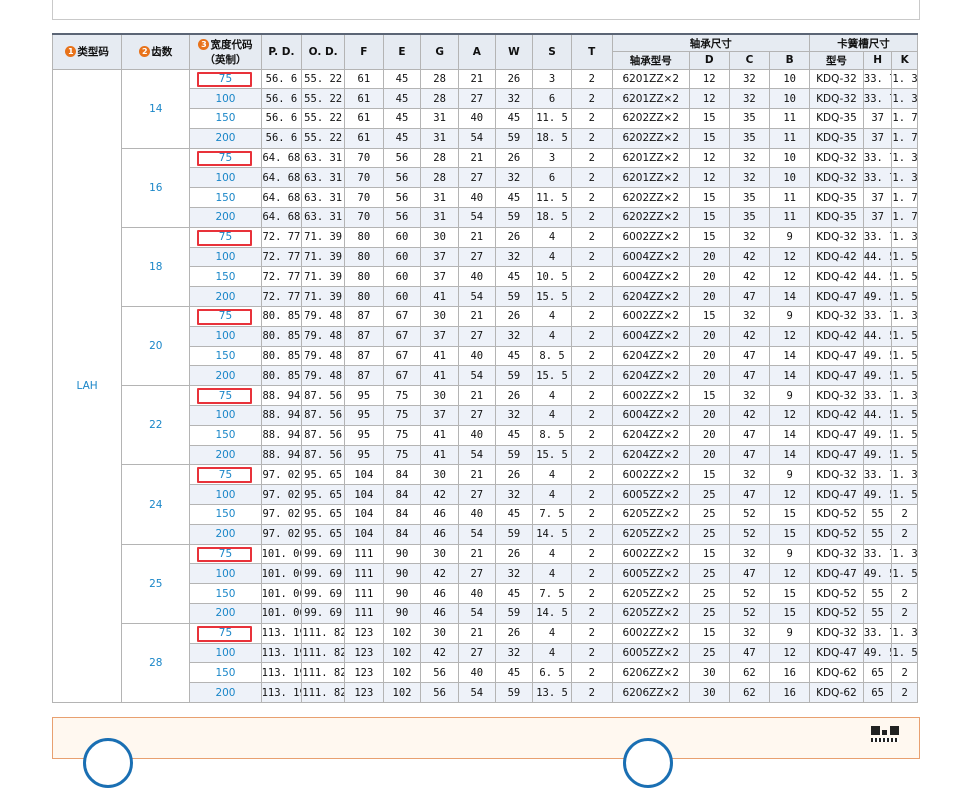 The height and width of the screenshot is (788, 972). I want to click on table-cell: 31, so click(439, 198).